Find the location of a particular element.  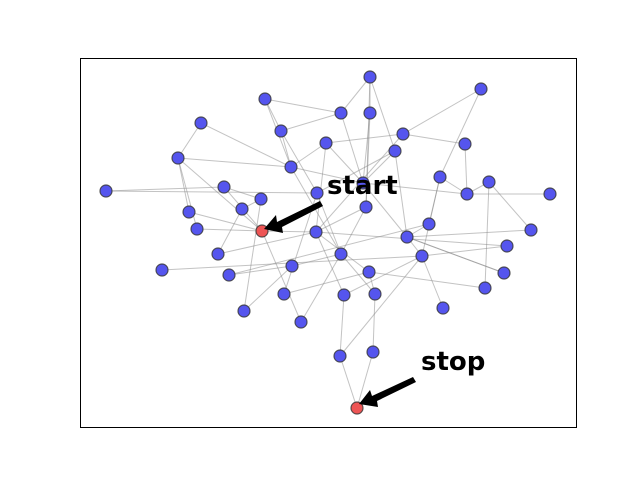

stop-arrow is located at coordinates (387, 392).